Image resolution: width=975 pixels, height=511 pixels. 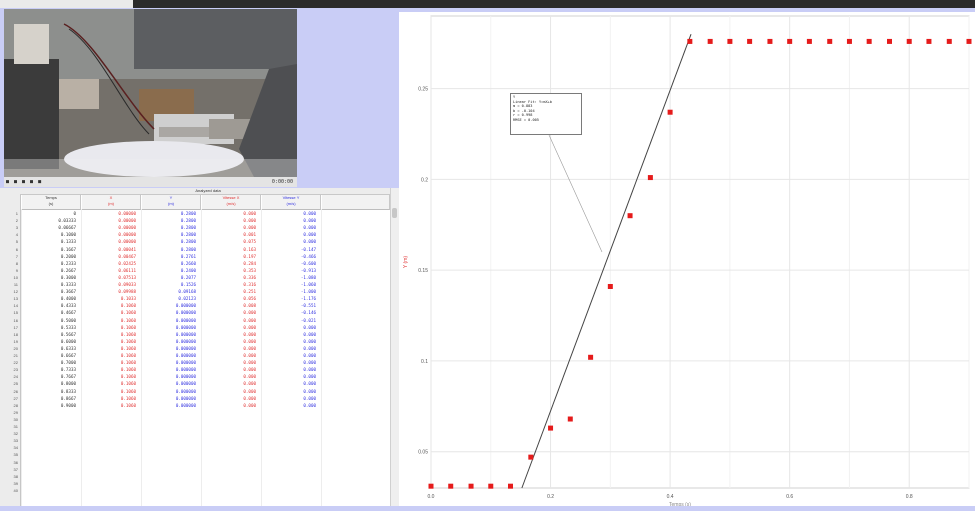 I want to click on table-cell: -0.913, so click(x=308, y=270).